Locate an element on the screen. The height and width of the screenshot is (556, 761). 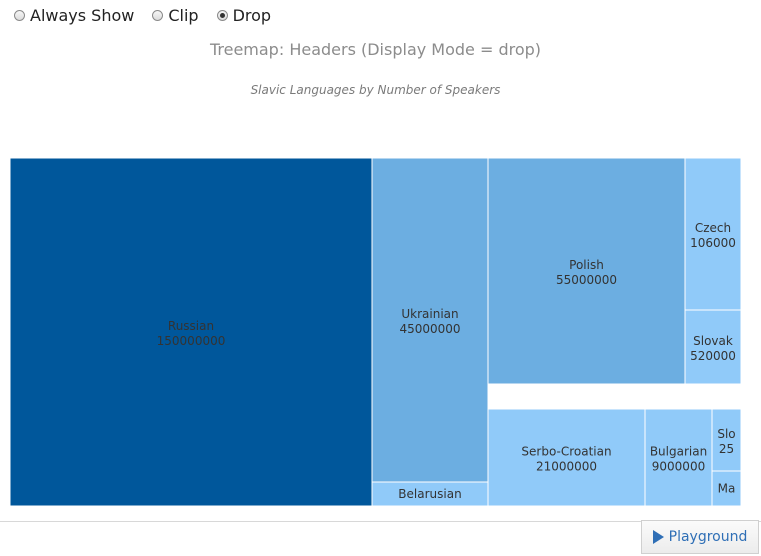
footer-divider is located at coordinates (380, 521).